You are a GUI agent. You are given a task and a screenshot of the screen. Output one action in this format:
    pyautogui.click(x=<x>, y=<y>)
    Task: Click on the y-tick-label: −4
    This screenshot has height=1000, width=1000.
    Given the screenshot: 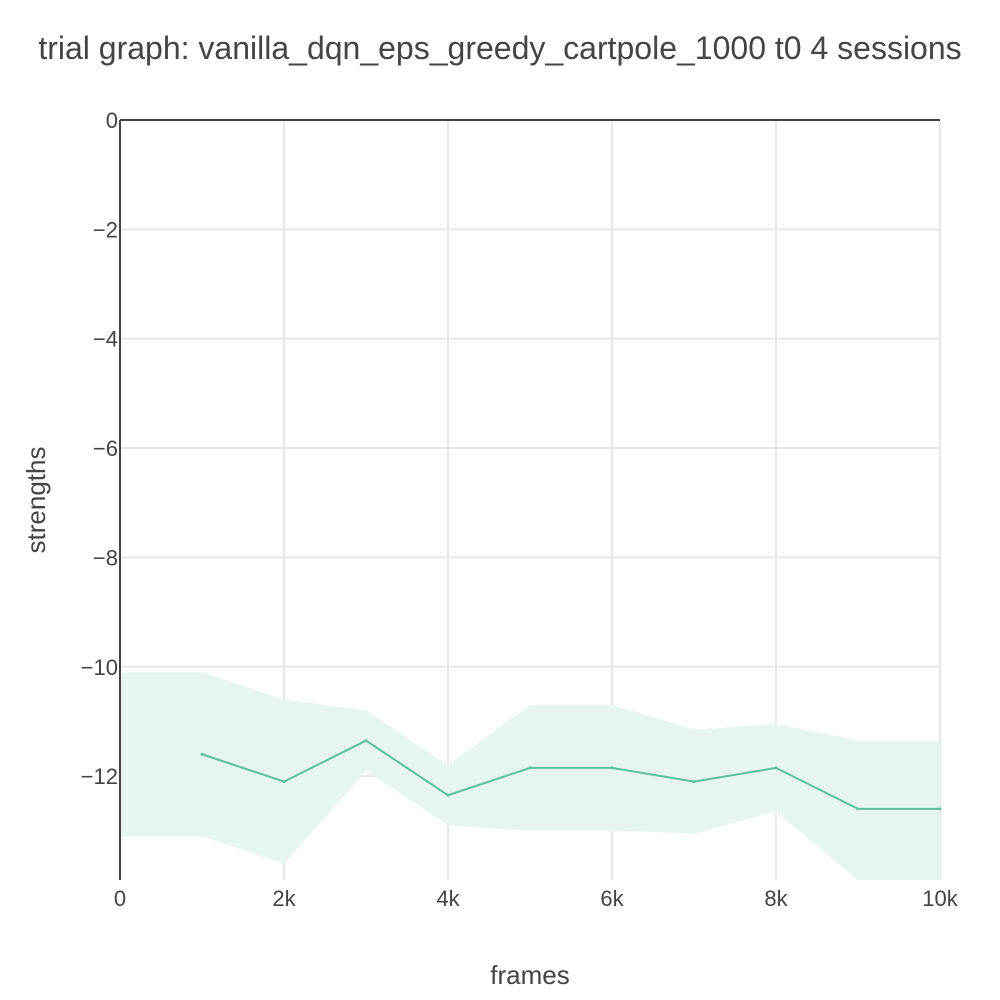 What is the action you would take?
    pyautogui.click(x=105, y=339)
    